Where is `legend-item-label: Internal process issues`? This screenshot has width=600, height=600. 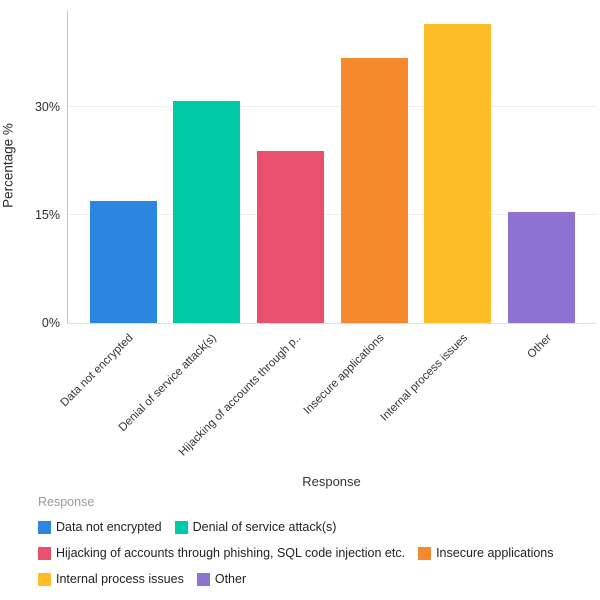
legend-item-label: Internal process issues is located at coordinates (120, 579).